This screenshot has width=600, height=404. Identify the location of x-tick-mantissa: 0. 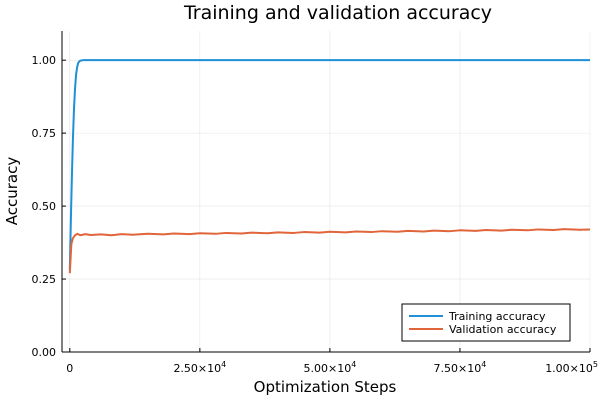
(69, 368).